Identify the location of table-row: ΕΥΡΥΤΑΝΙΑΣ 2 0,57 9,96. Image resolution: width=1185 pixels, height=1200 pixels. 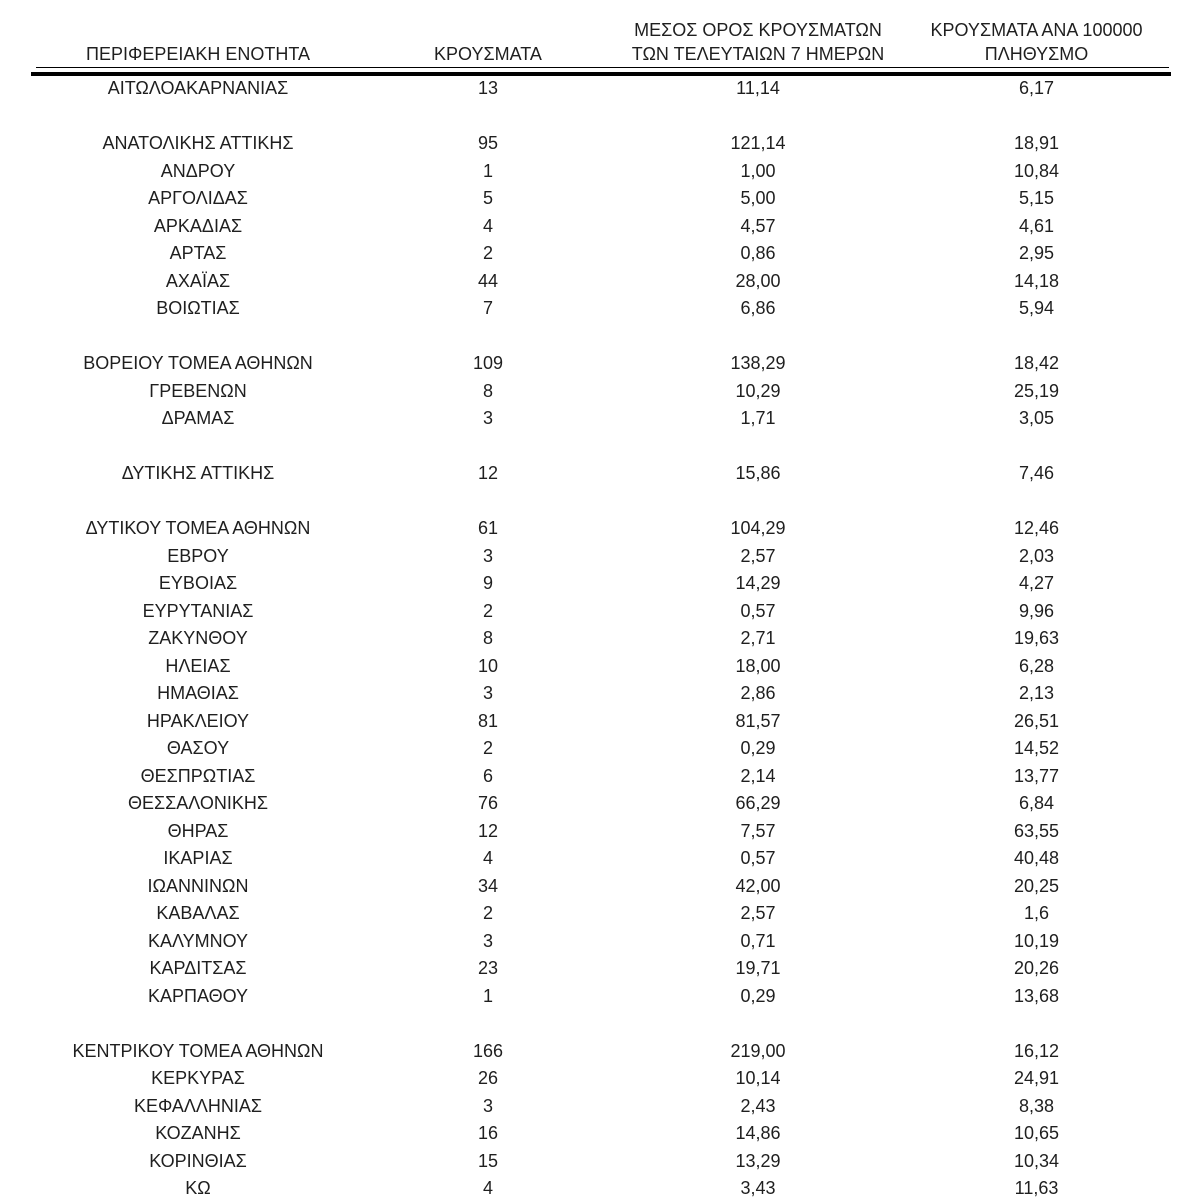
(601, 612).